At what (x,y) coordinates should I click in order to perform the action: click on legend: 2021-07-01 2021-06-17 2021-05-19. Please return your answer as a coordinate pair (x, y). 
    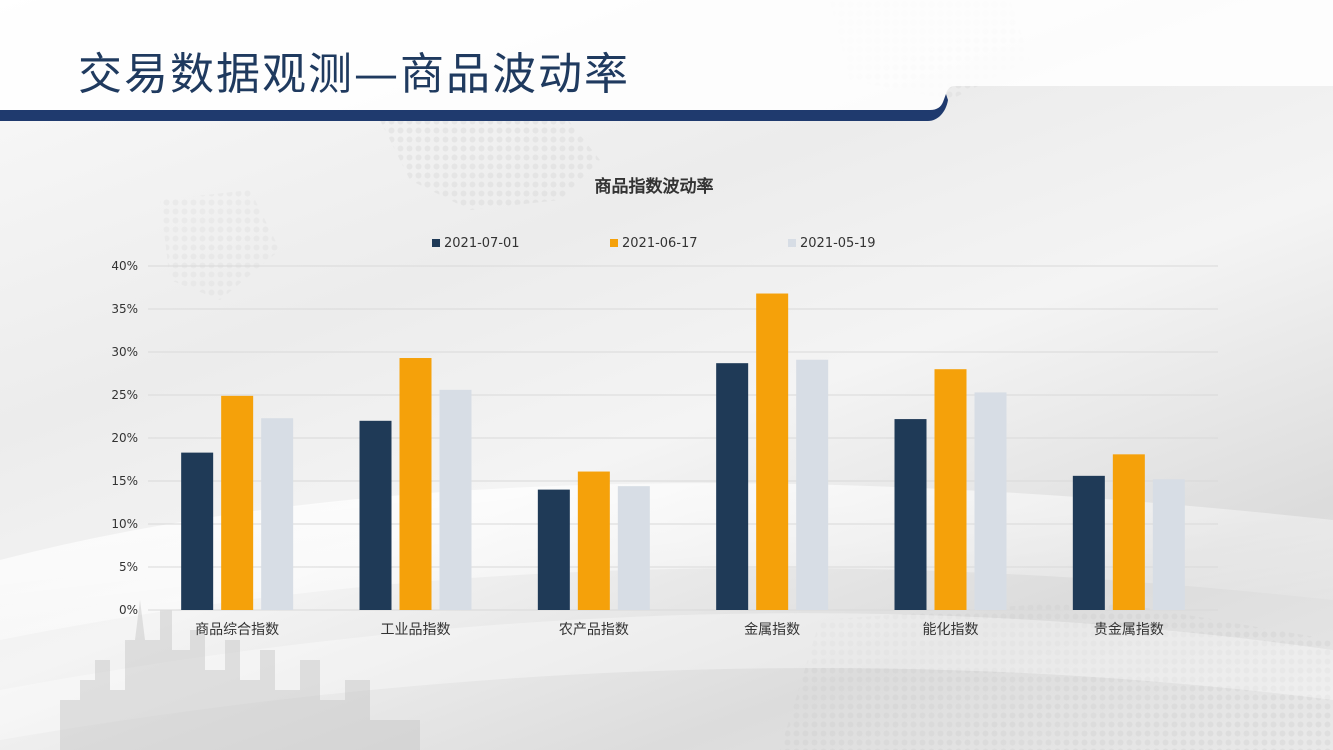
    Looking at the image, I should click on (654, 243).